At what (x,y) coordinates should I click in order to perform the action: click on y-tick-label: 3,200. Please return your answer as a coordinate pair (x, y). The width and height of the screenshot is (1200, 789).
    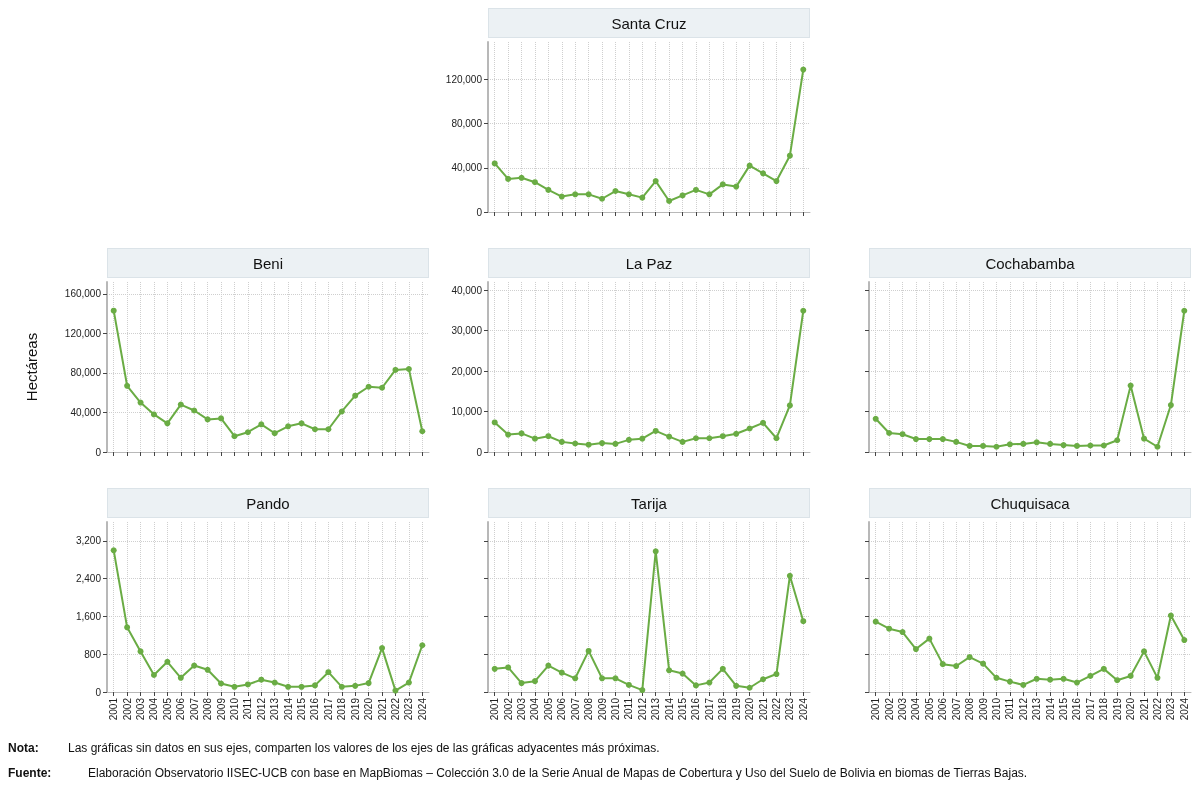
    Looking at the image, I should click on (88, 541).